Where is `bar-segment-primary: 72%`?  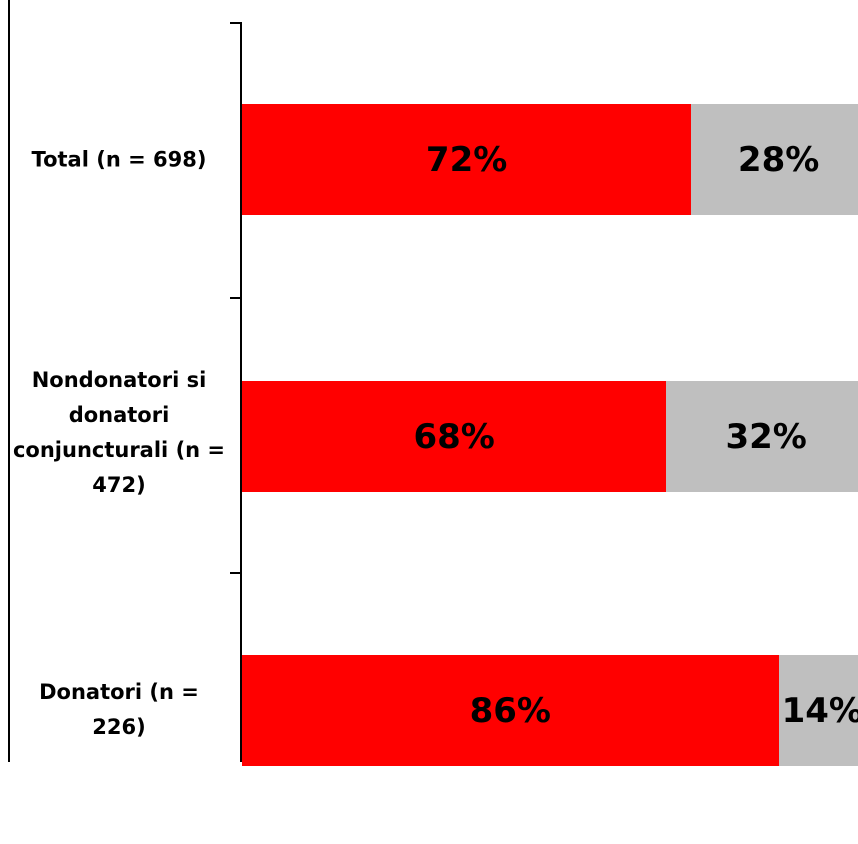 bar-segment-primary: 72% is located at coordinates (467, 159).